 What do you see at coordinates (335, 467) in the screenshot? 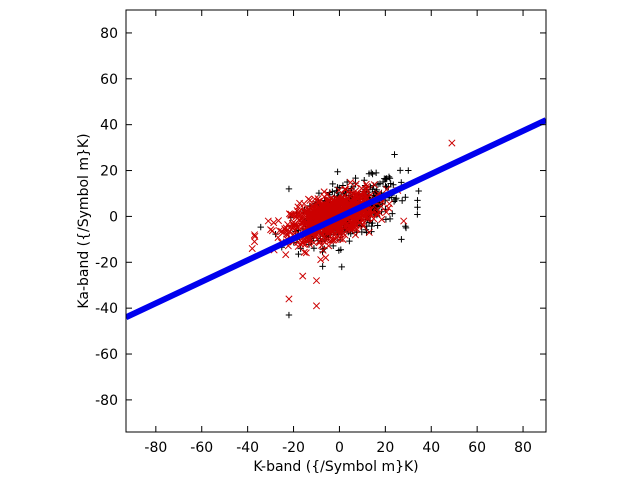
I see `x-axis-label: K-band ({/Symbol m}K)` at bounding box center [335, 467].